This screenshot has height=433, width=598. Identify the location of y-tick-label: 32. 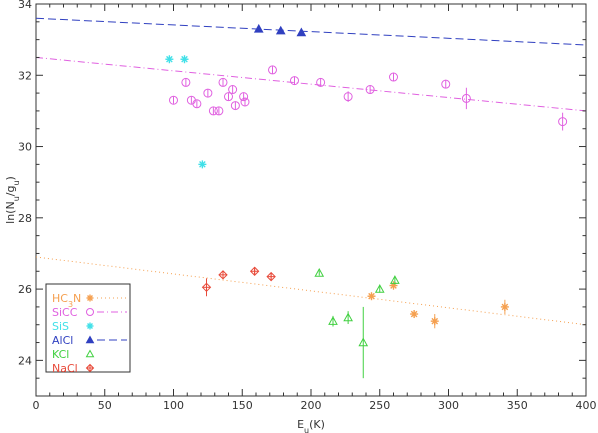
(25, 75).